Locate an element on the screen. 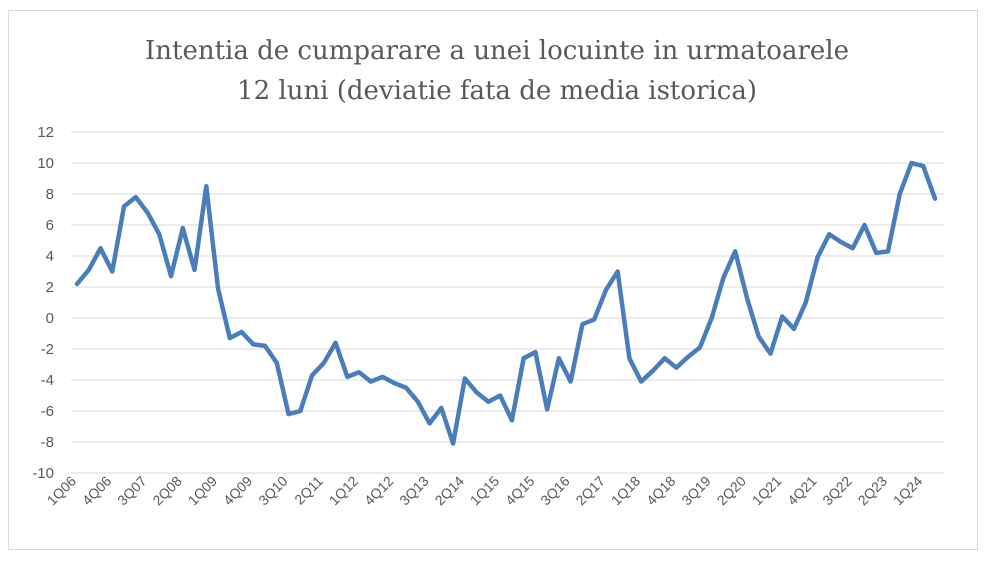  x-tick-label: 4Q15 is located at coordinates (520, 491).